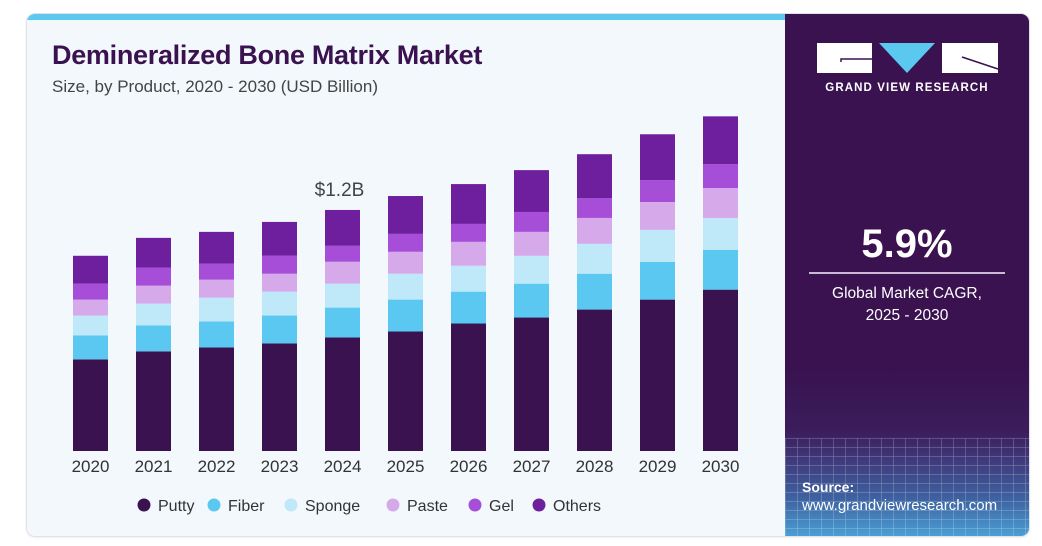 This screenshot has width=1042, height=546. What do you see at coordinates (405, 391) in the screenshot?
I see `bar-putty-2025` at bounding box center [405, 391].